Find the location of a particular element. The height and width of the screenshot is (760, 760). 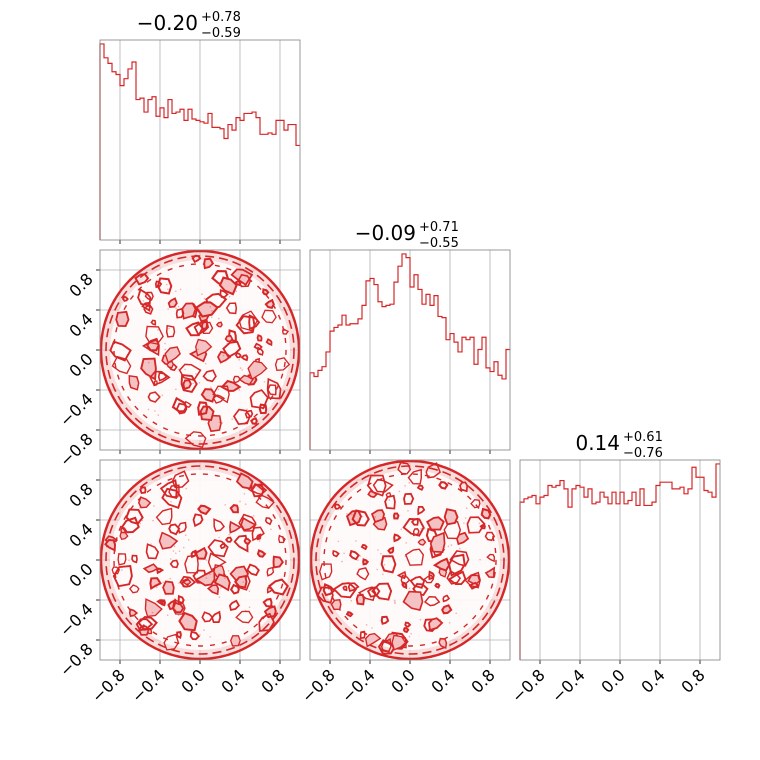

y-tick-label: 0.8 is located at coordinates (80, 494).